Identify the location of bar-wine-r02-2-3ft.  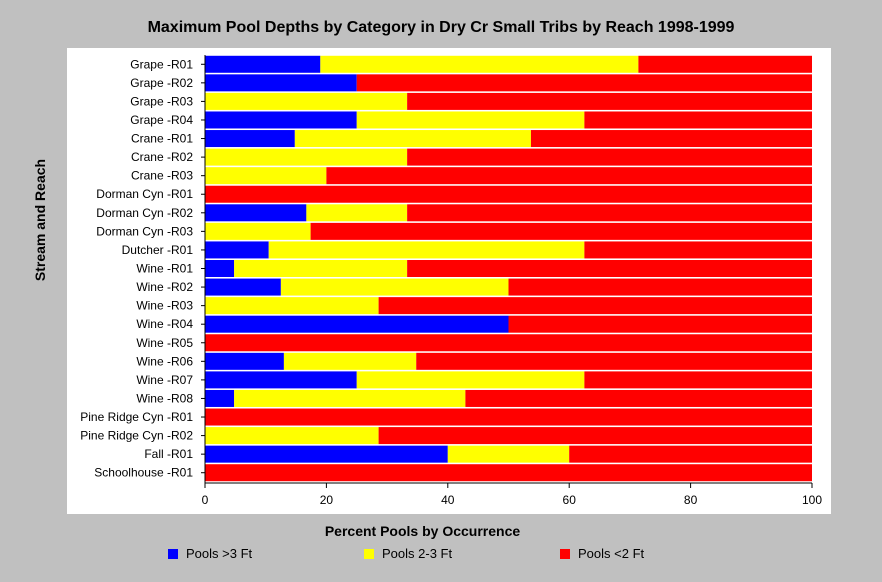
(394, 287).